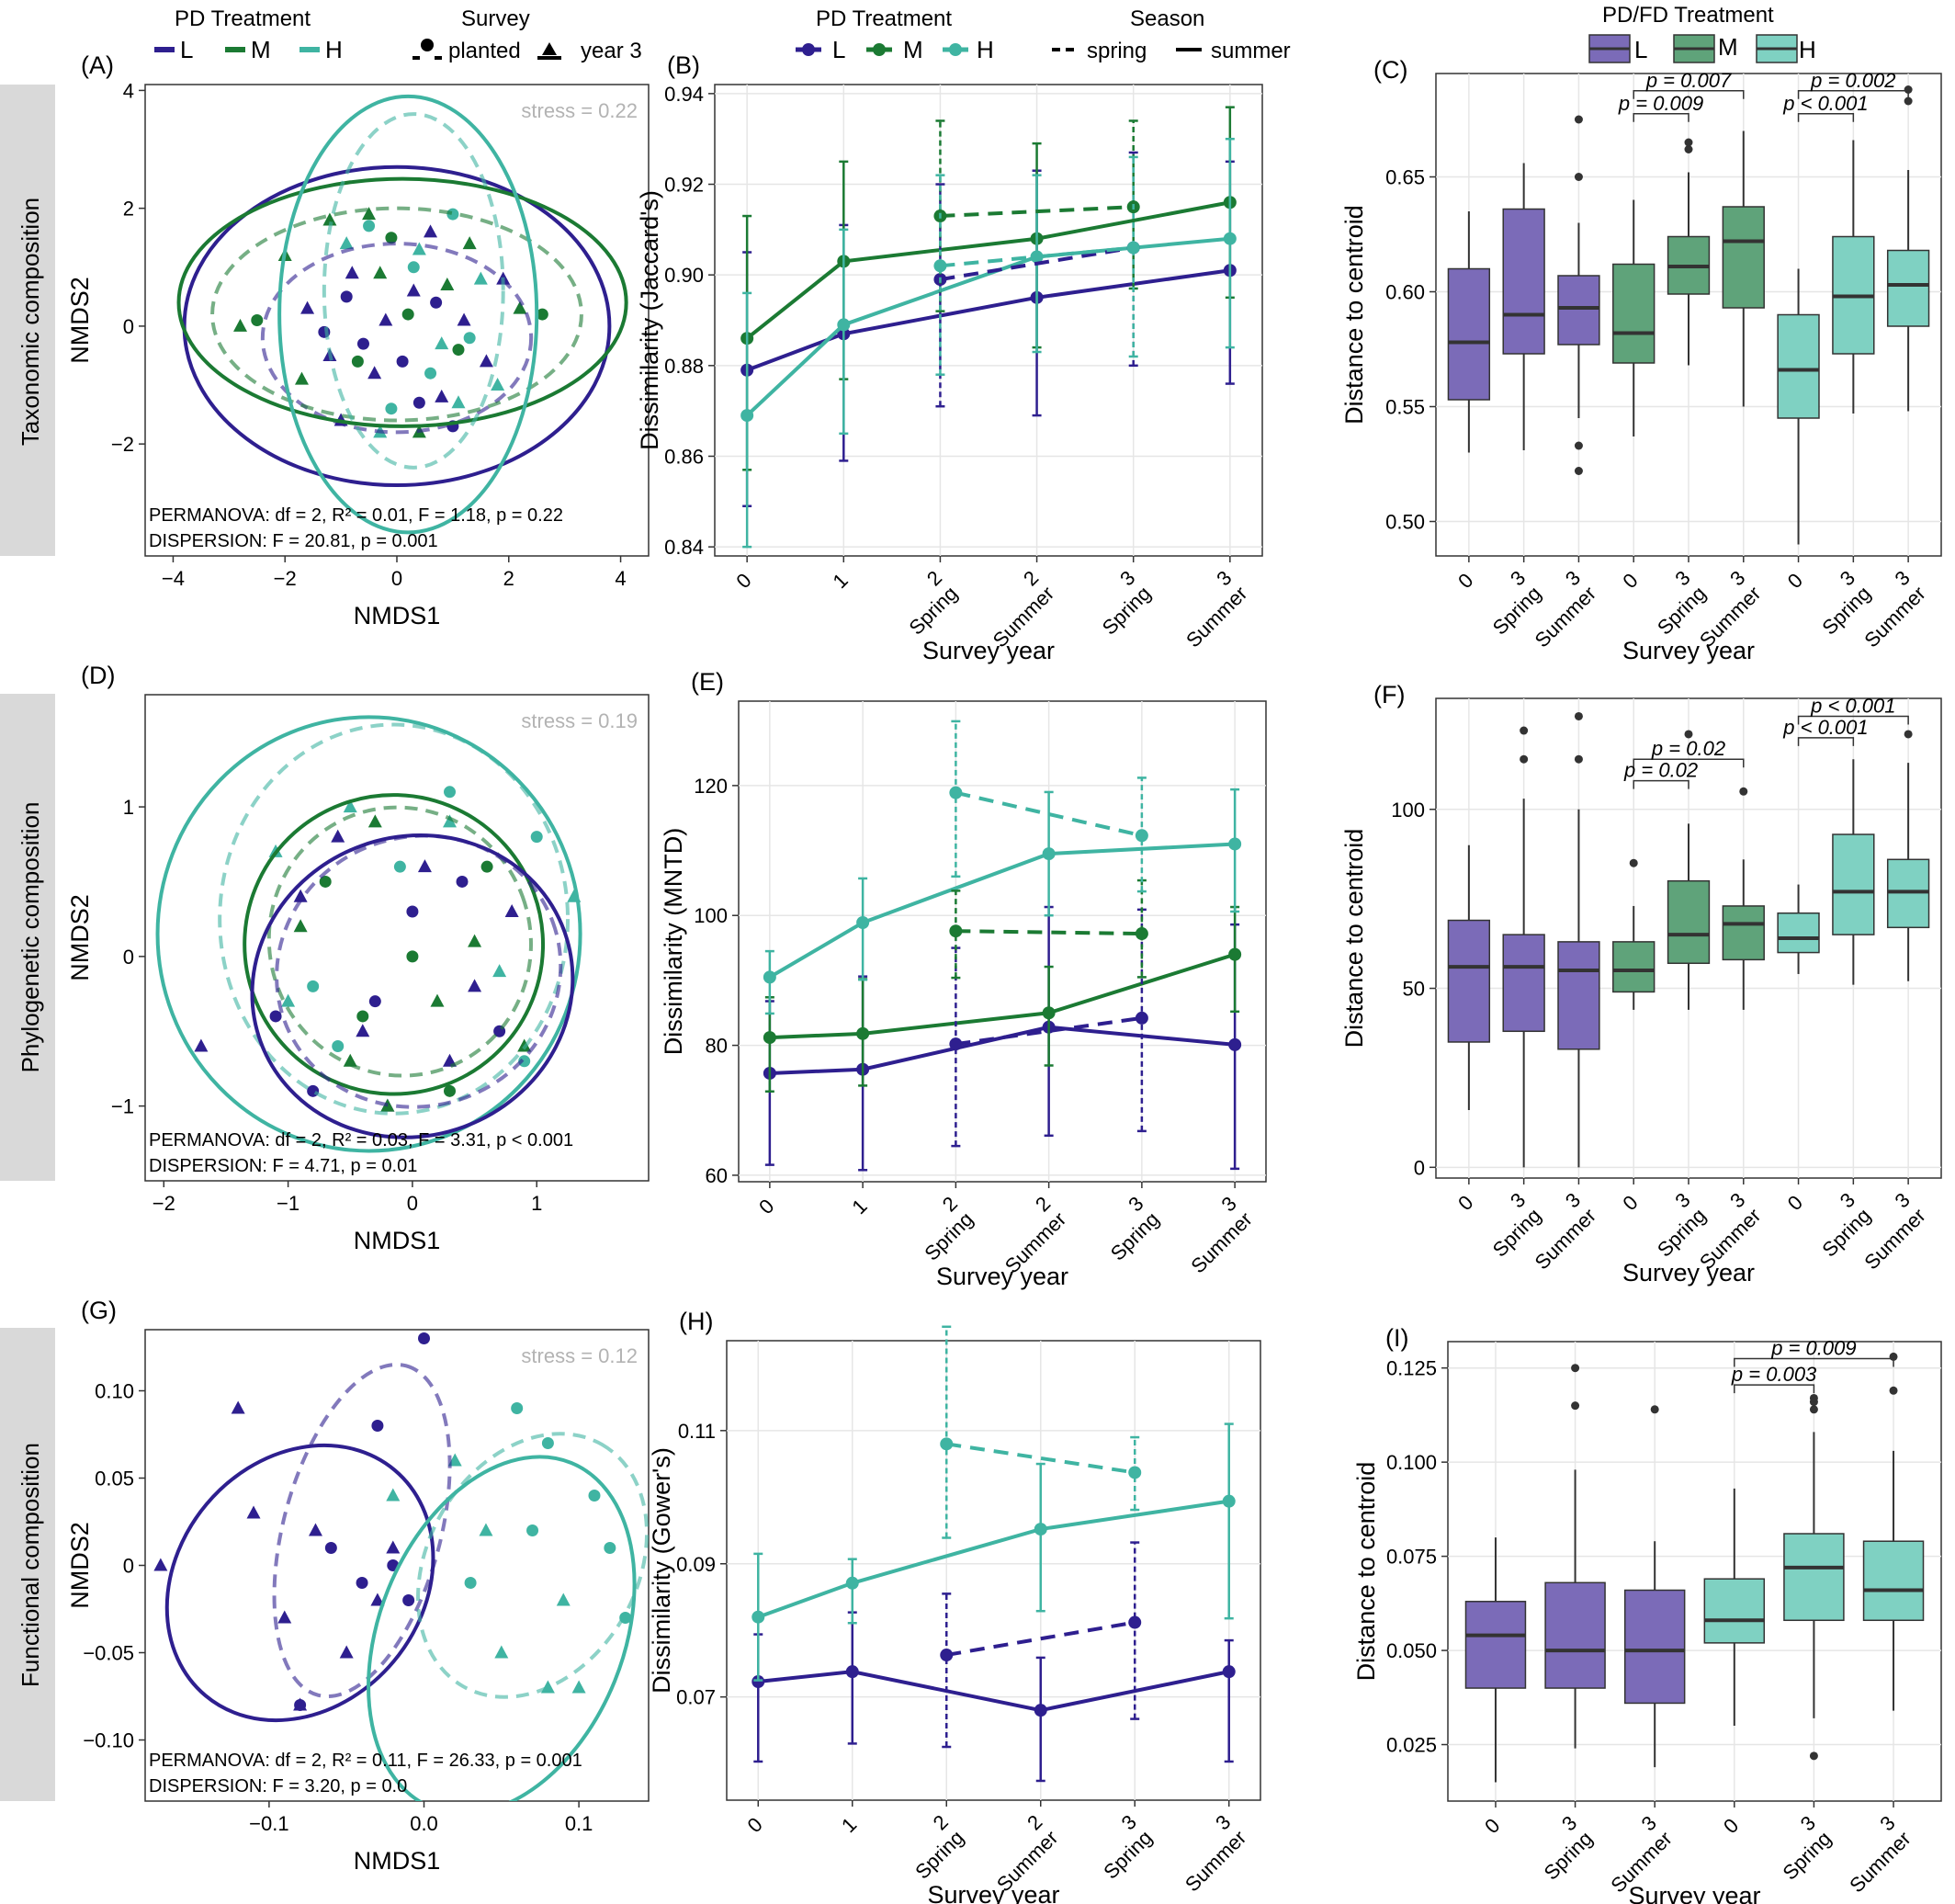  What do you see at coordinates (484, 51) in the screenshot?
I see `legend-survey-planted: planted` at bounding box center [484, 51].